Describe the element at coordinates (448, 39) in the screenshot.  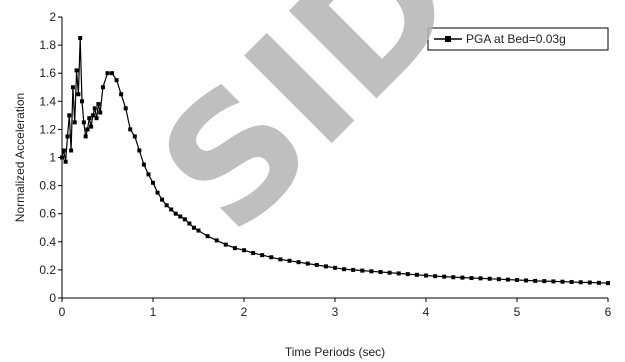
I see `legend-marker` at that location.